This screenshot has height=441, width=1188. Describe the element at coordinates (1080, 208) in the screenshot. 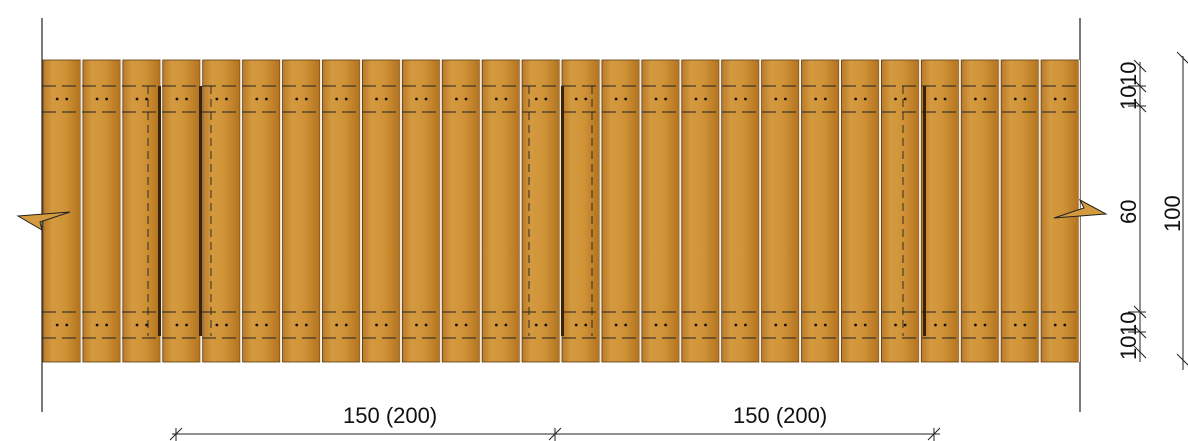

I see `break-symbol-right` at that location.